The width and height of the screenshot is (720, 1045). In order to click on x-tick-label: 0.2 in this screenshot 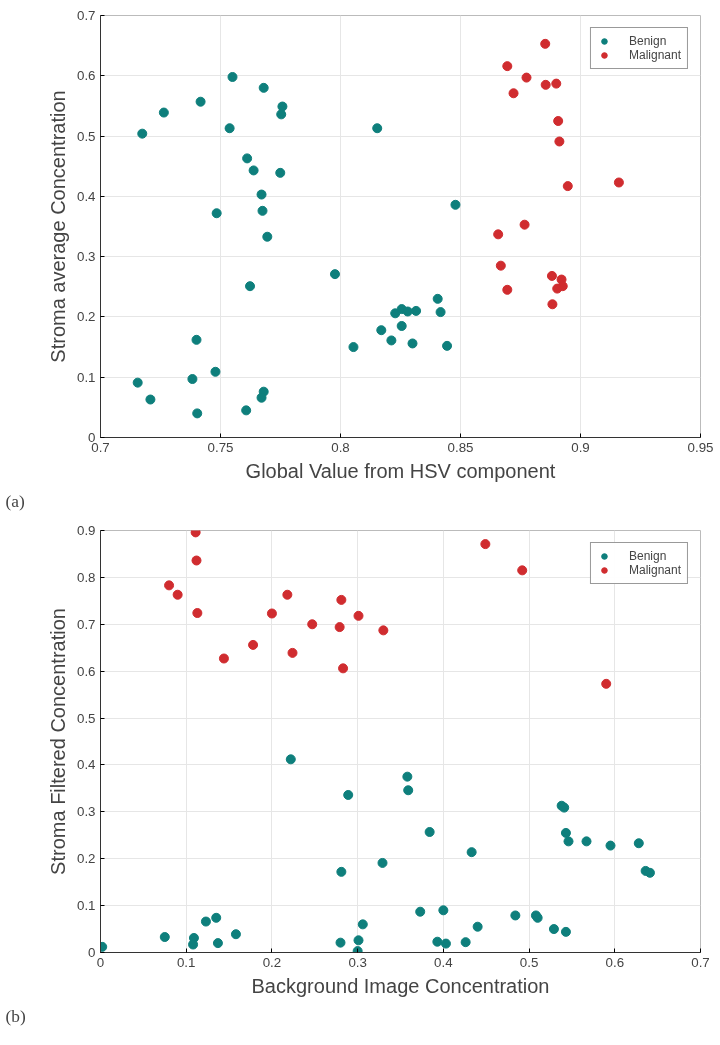, I will do `click(272, 962)`.